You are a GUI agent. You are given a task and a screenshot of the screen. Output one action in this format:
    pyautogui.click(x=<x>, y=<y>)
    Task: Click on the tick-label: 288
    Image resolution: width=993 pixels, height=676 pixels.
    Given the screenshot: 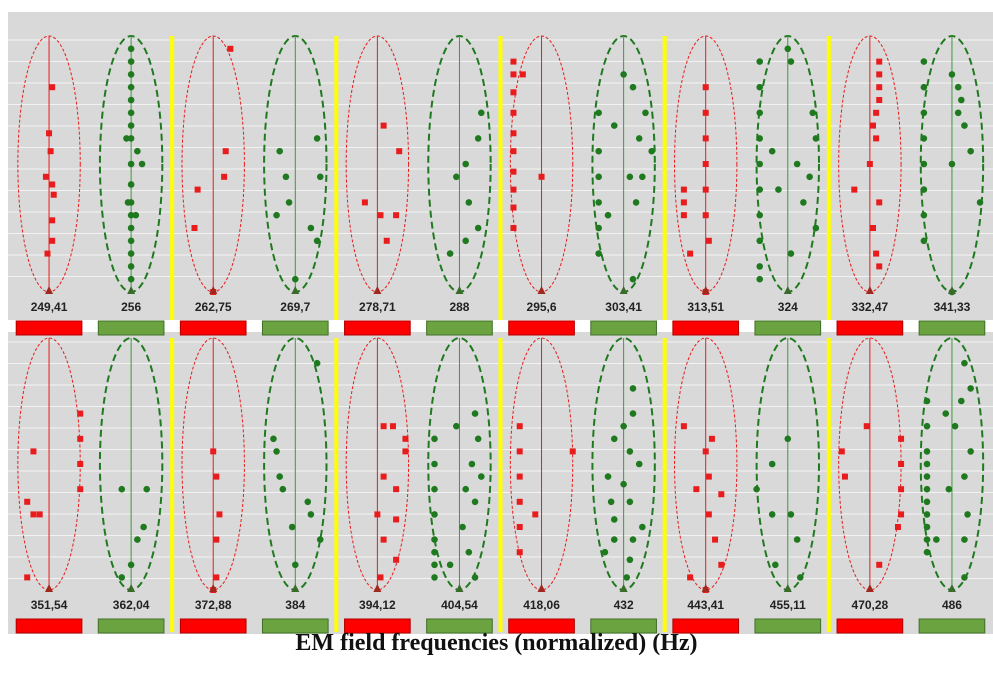 What is the action you would take?
    pyautogui.click(x=459, y=307)
    